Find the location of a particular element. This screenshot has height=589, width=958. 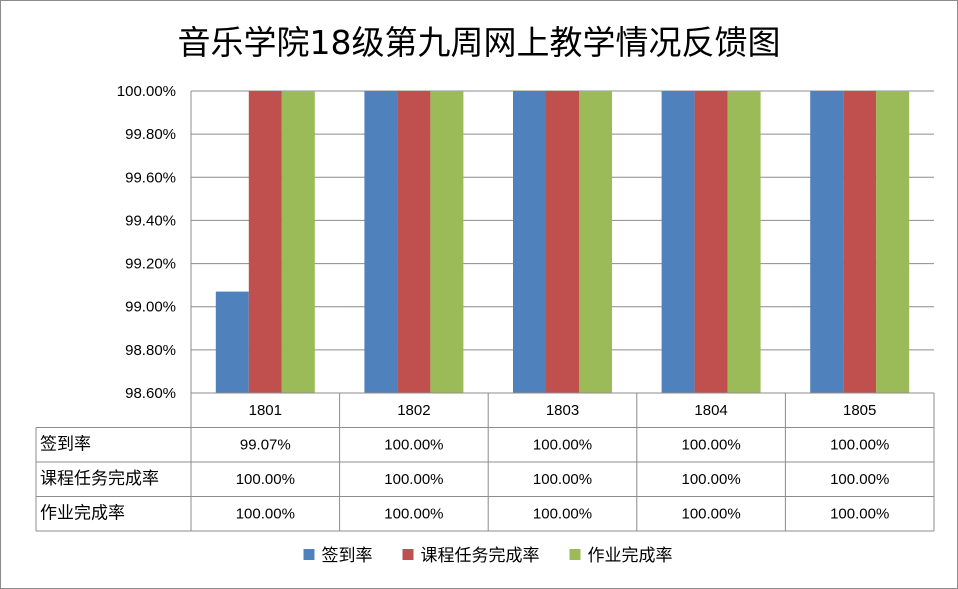

bar-签到率-1804 is located at coordinates (678, 242).